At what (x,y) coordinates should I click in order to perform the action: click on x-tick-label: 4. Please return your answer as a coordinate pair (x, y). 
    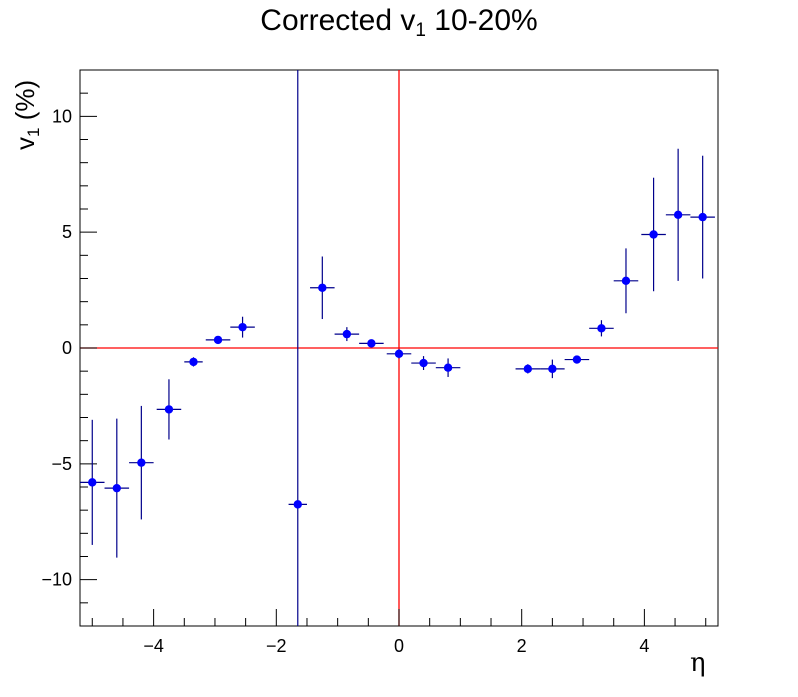
    Looking at the image, I should click on (644, 646).